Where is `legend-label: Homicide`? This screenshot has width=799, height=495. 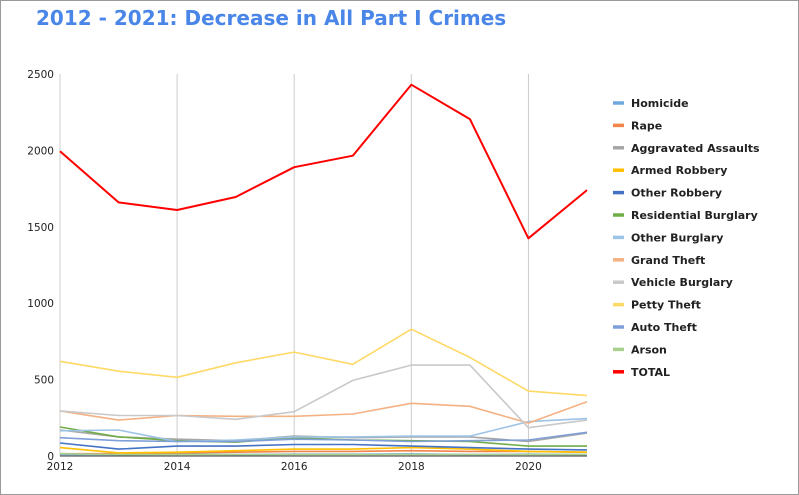 legend-label: Homicide is located at coordinates (660, 103).